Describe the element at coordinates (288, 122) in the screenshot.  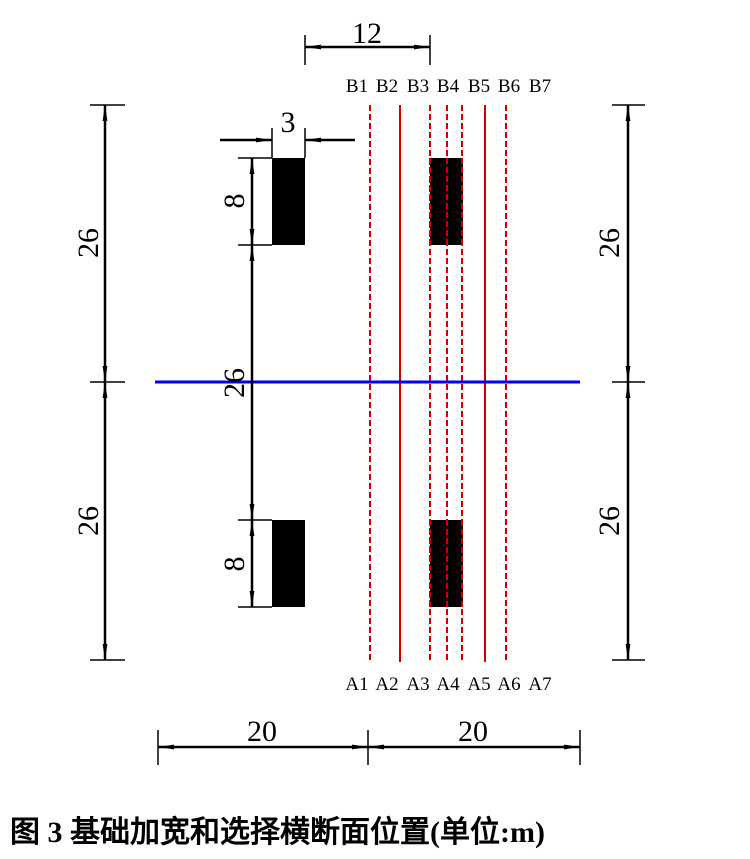
I see `dim-label: 3` at that location.